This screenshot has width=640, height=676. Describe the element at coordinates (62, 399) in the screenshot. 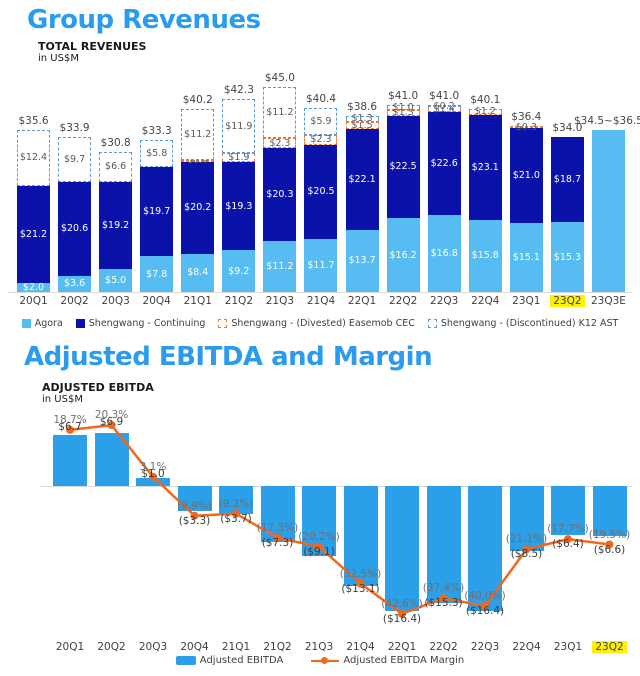

I see `ebitda-unit: in US$M` at that location.